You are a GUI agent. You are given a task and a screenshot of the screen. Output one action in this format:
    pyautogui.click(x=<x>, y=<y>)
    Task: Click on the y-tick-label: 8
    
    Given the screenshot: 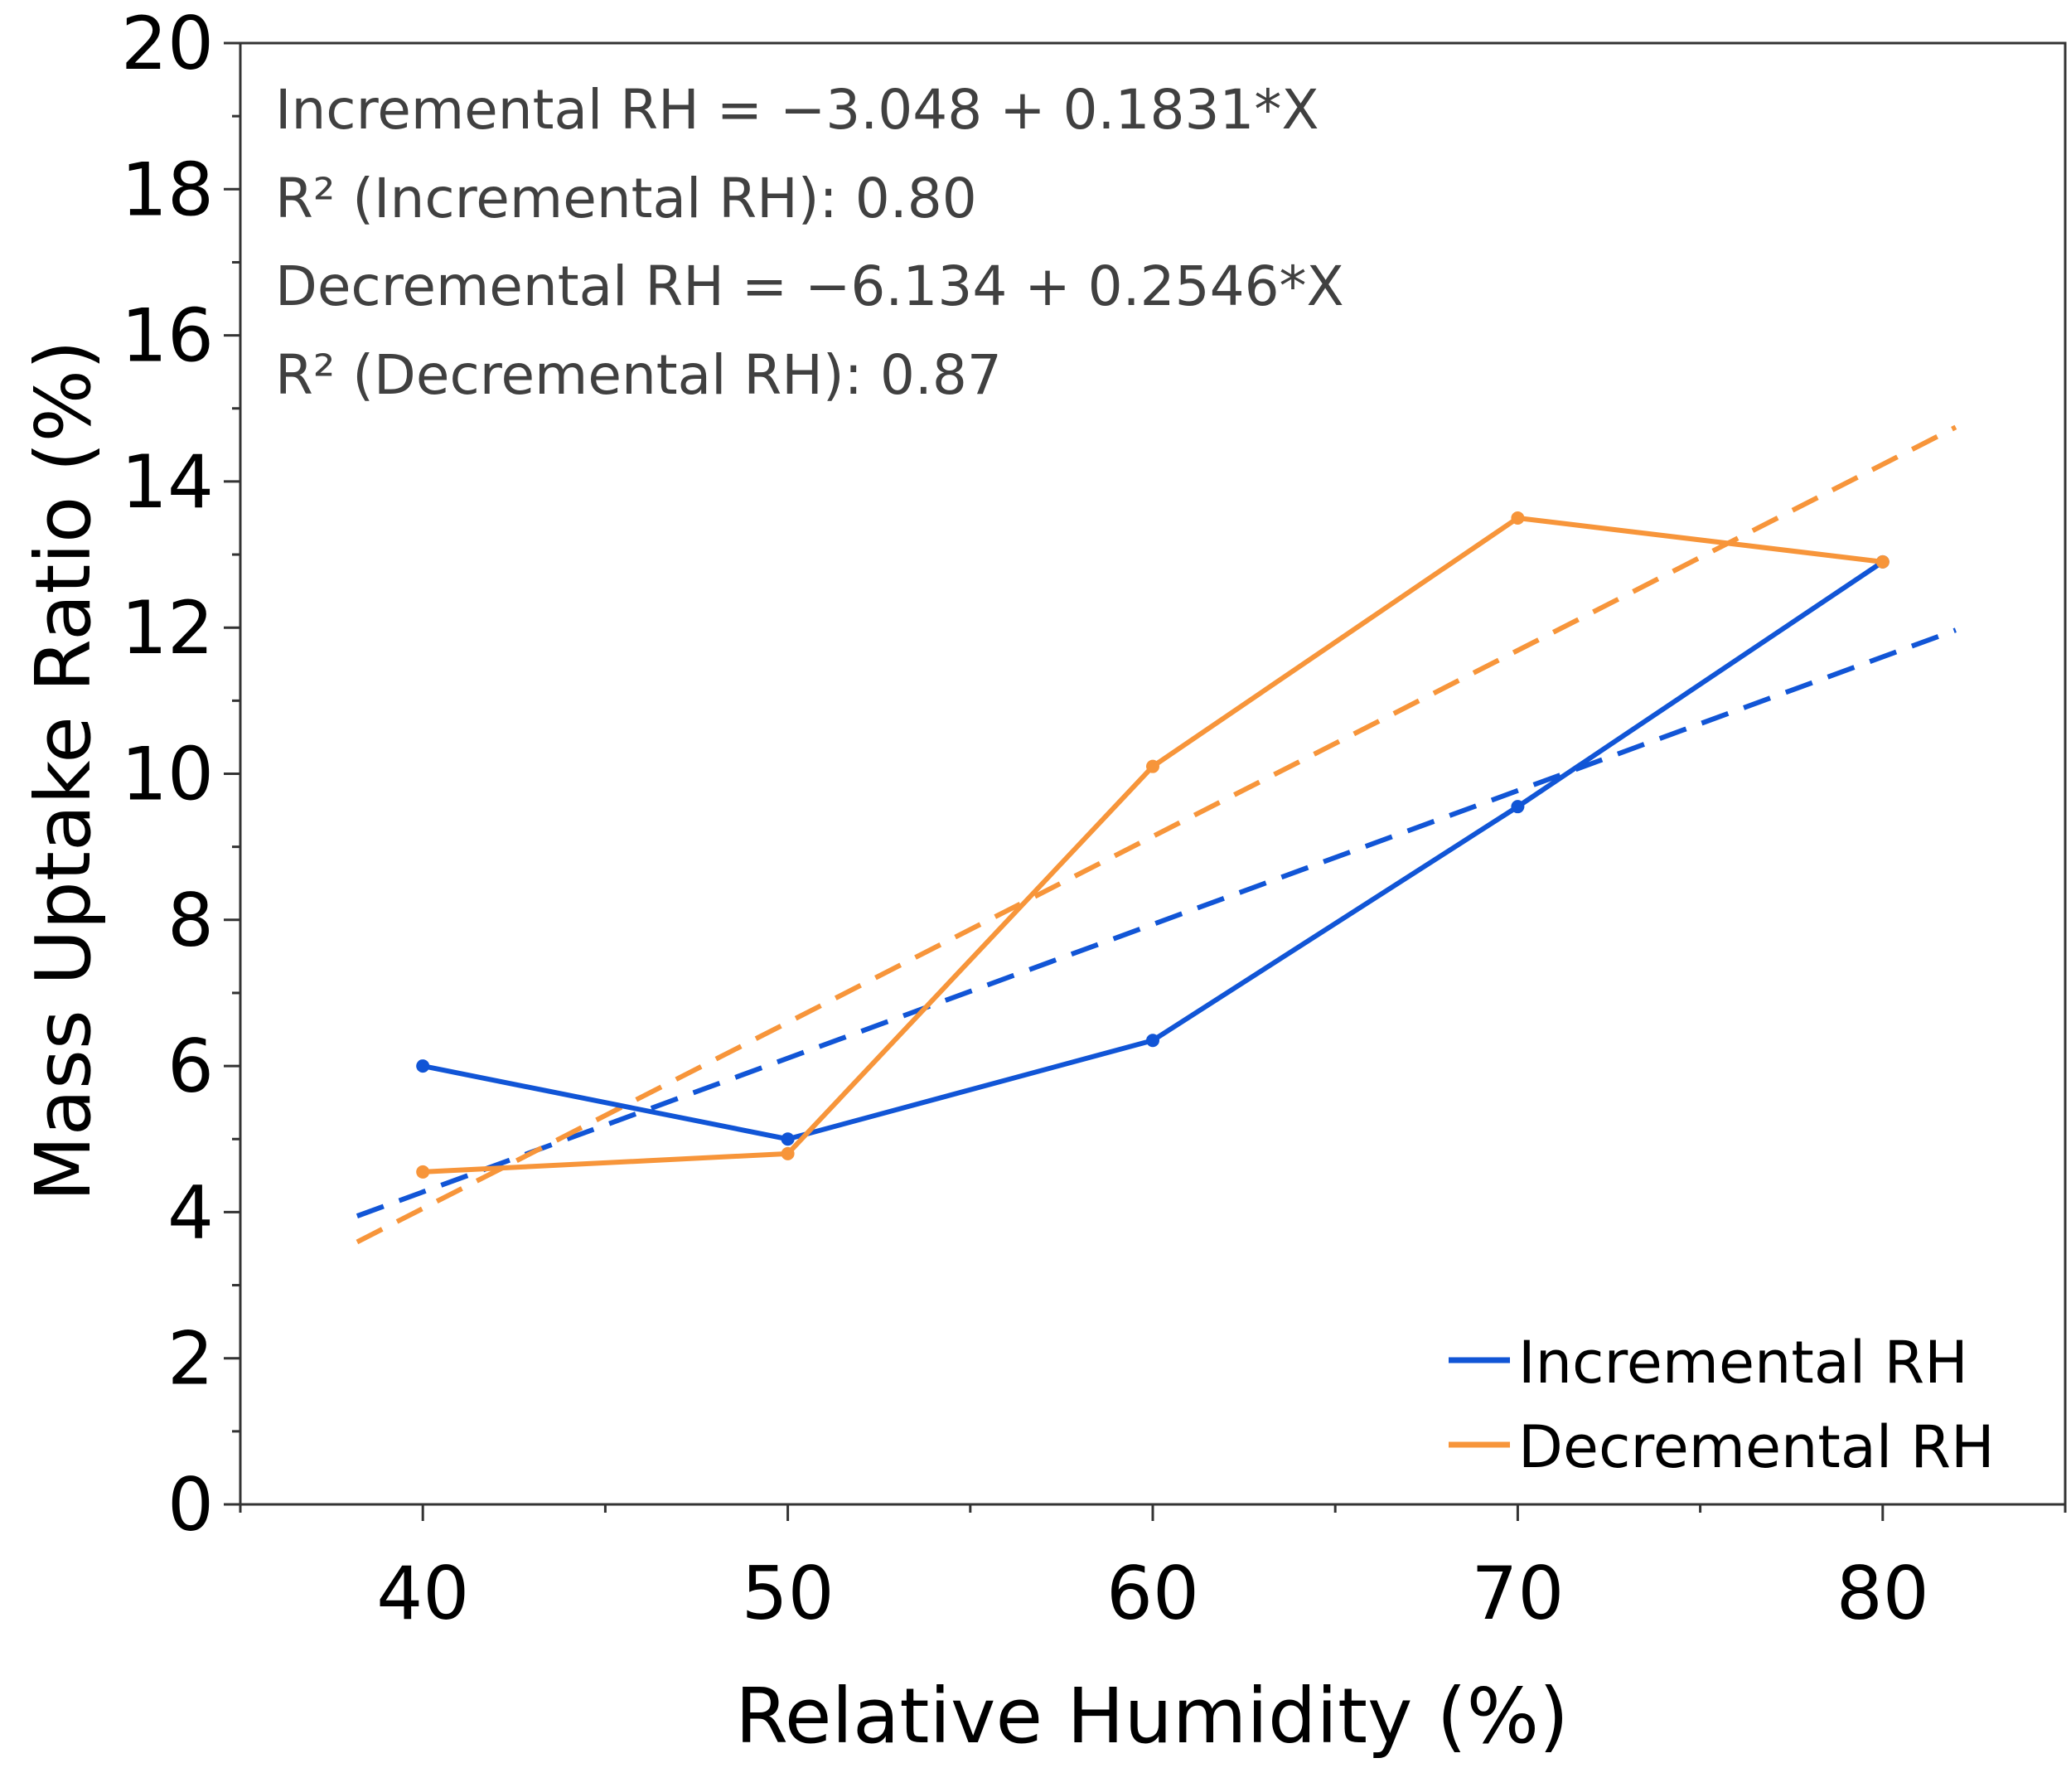 What is the action you would take?
    pyautogui.click(x=190, y=920)
    